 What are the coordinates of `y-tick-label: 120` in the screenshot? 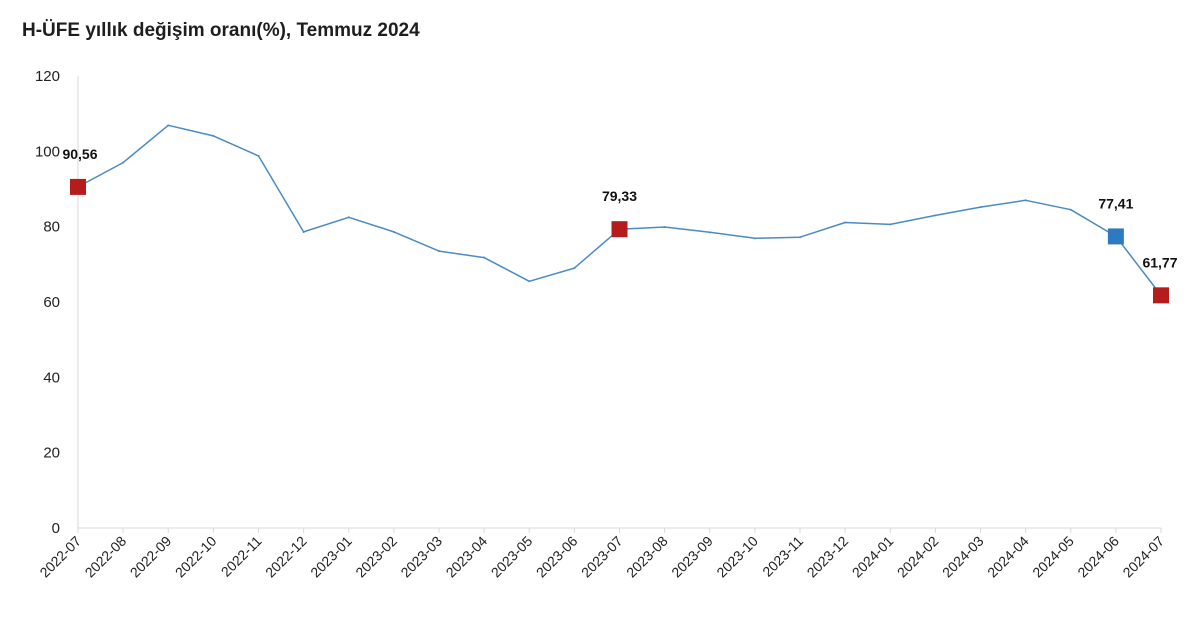 It's located at (47, 76).